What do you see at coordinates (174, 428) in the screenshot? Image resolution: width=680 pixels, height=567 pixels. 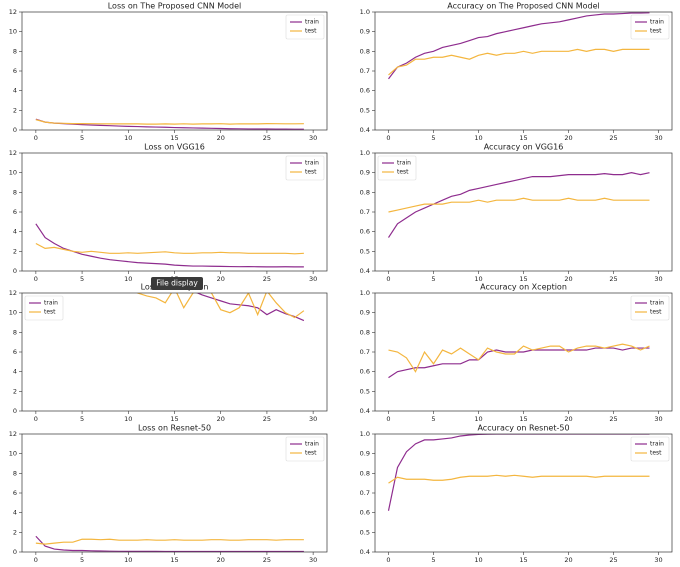 I see `chart-title: Loss on Resnet-50` at bounding box center [174, 428].